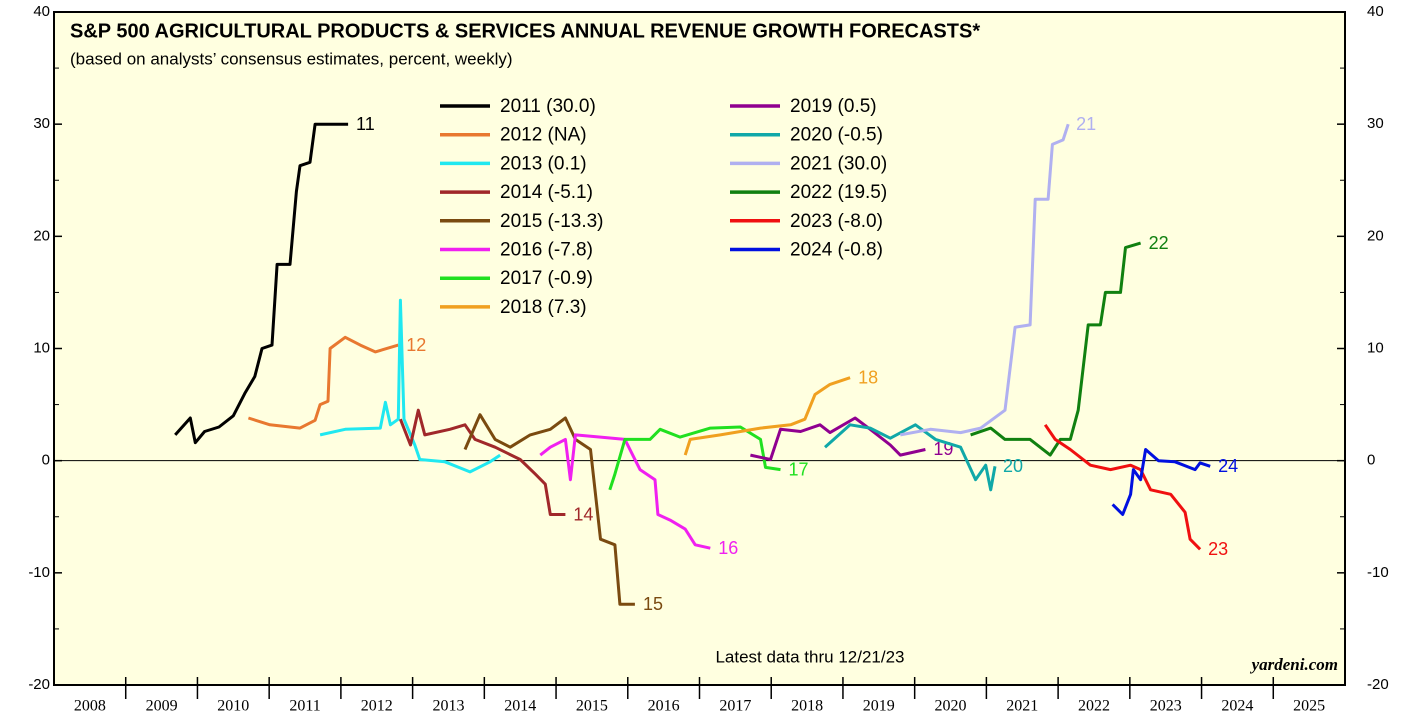  What do you see at coordinates (1375, 235) in the screenshot?
I see `y2-tick-label: 20` at bounding box center [1375, 235].